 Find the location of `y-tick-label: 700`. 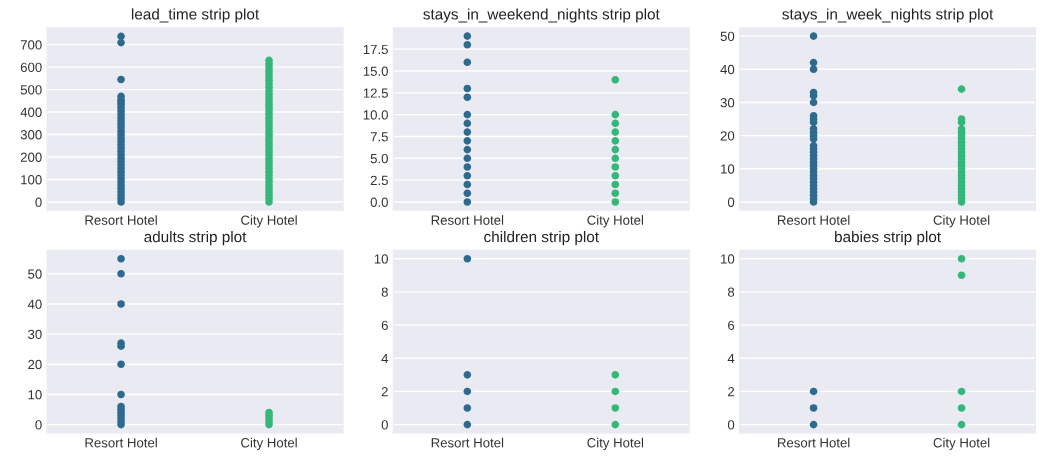

y-tick-label: 700 is located at coordinates (31, 45).